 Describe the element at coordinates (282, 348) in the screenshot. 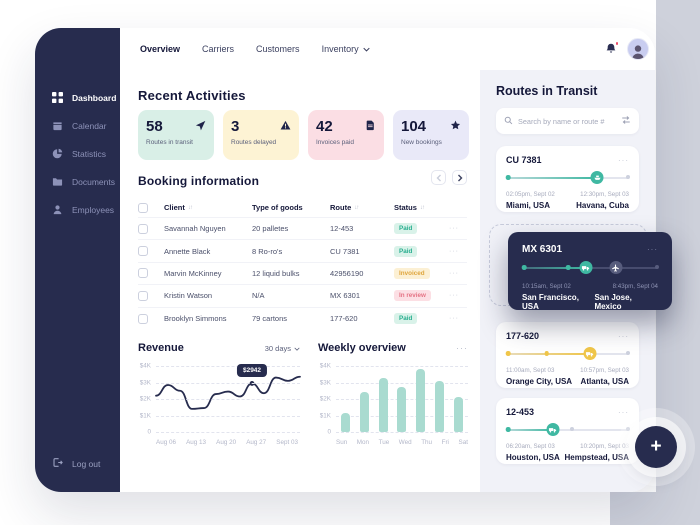

I see `revenue-range-select: 30 days` at that location.